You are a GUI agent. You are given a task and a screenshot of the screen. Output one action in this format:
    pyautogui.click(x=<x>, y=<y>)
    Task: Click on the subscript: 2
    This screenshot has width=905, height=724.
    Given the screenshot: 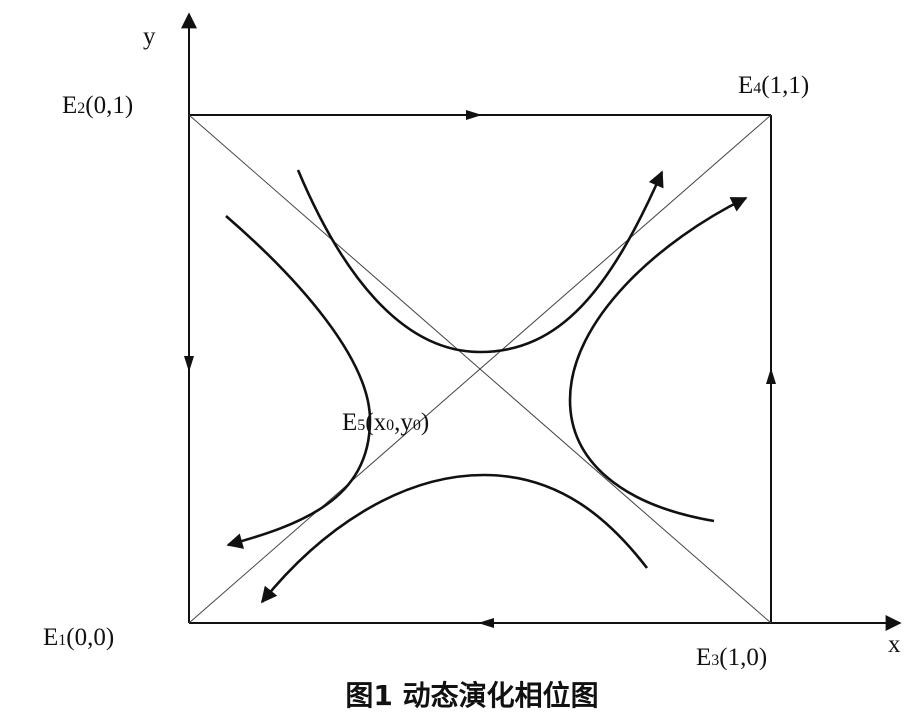 What is the action you would take?
    pyautogui.click(x=81, y=108)
    